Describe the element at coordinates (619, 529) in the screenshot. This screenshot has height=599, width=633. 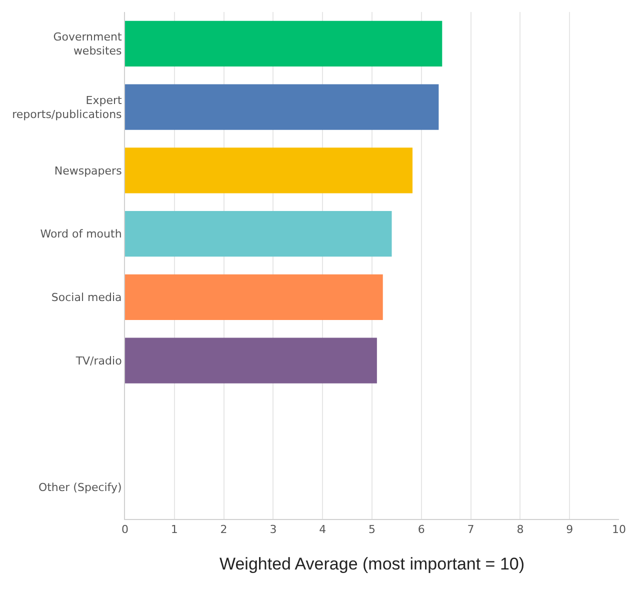
I see `x-tick-label: 10` at that location.